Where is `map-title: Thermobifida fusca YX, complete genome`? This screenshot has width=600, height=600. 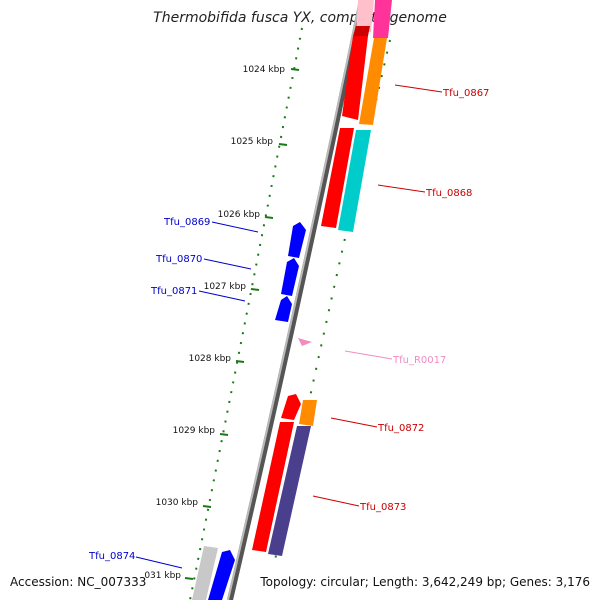 map-title: Thermobifida fusca YX, complete genome is located at coordinates (300, 18).